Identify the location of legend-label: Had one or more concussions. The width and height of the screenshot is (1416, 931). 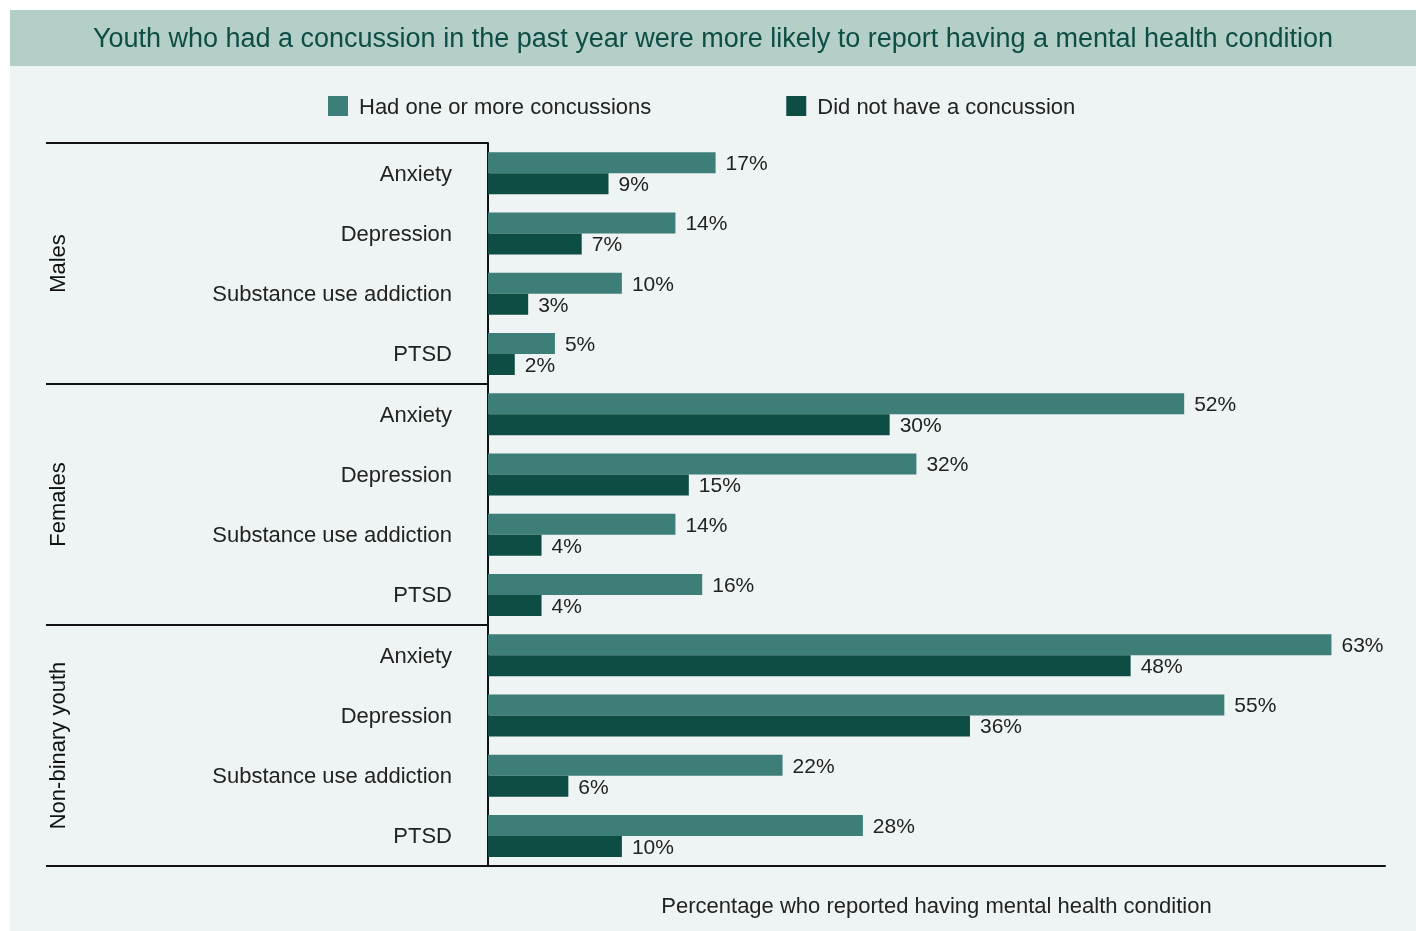
(505, 106).